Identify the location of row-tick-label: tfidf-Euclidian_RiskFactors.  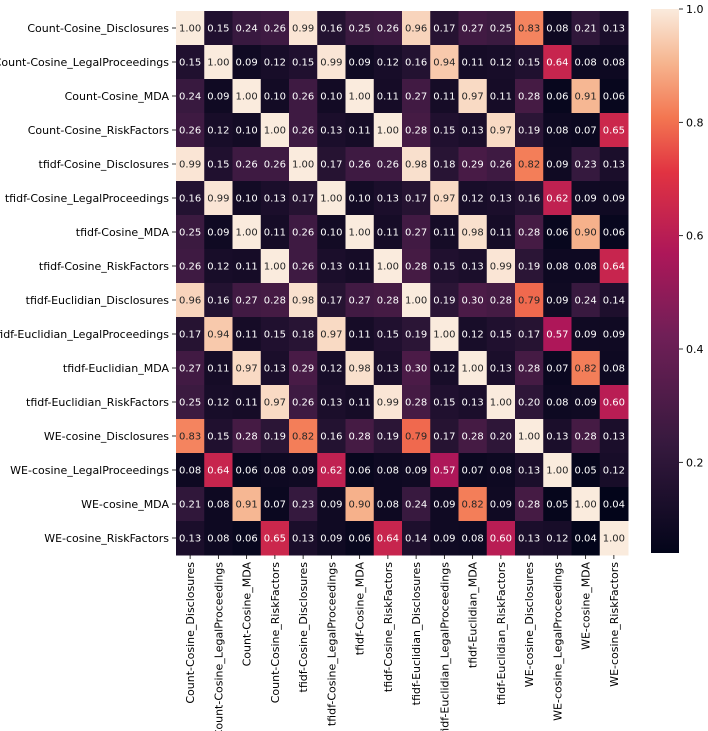
(97, 402).